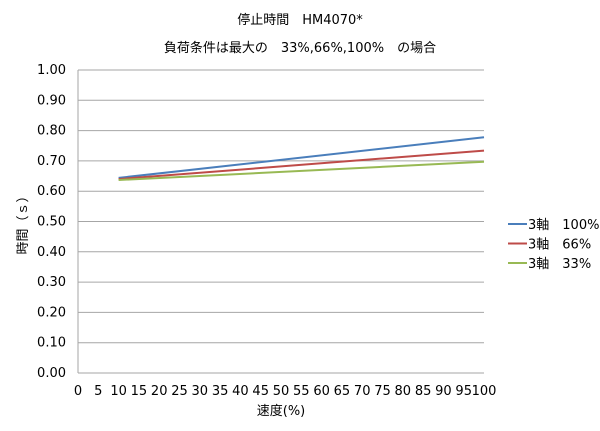 The image size is (600, 431). I want to click on x-tick-label: 35, so click(220, 391).